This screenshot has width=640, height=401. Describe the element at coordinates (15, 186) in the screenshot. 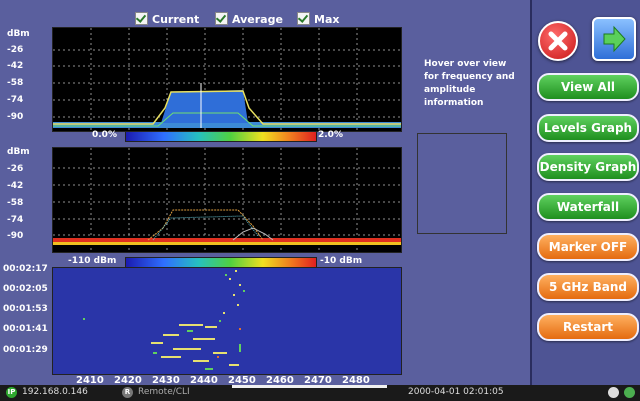

I see `graph2-tick: -42` at that location.